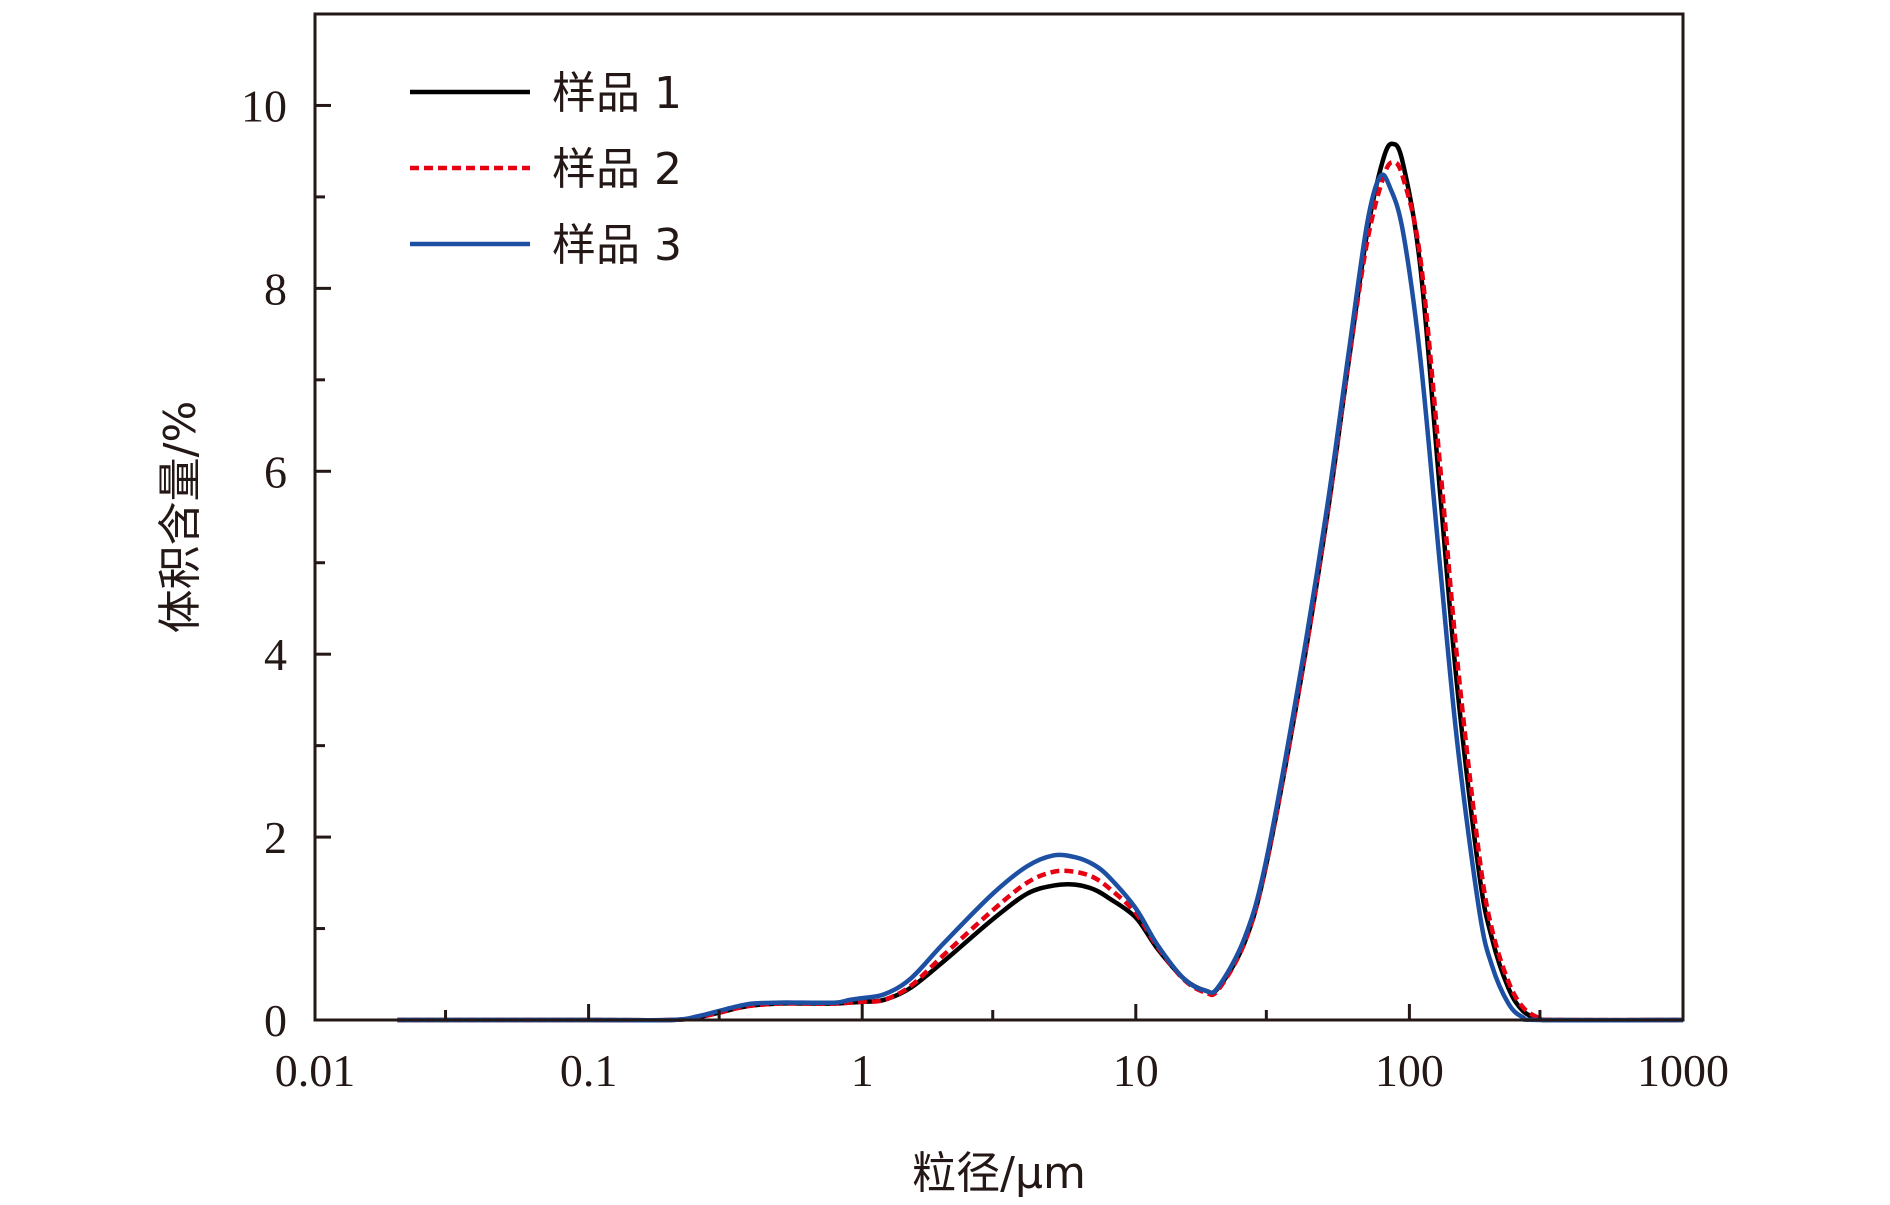 This screenshot has height=1205, width=1890. What do you see at coordinates (180, 517) in the screenshot?
I see `y-axis-title: 体积含量/%` at bounding box center [180, 517].